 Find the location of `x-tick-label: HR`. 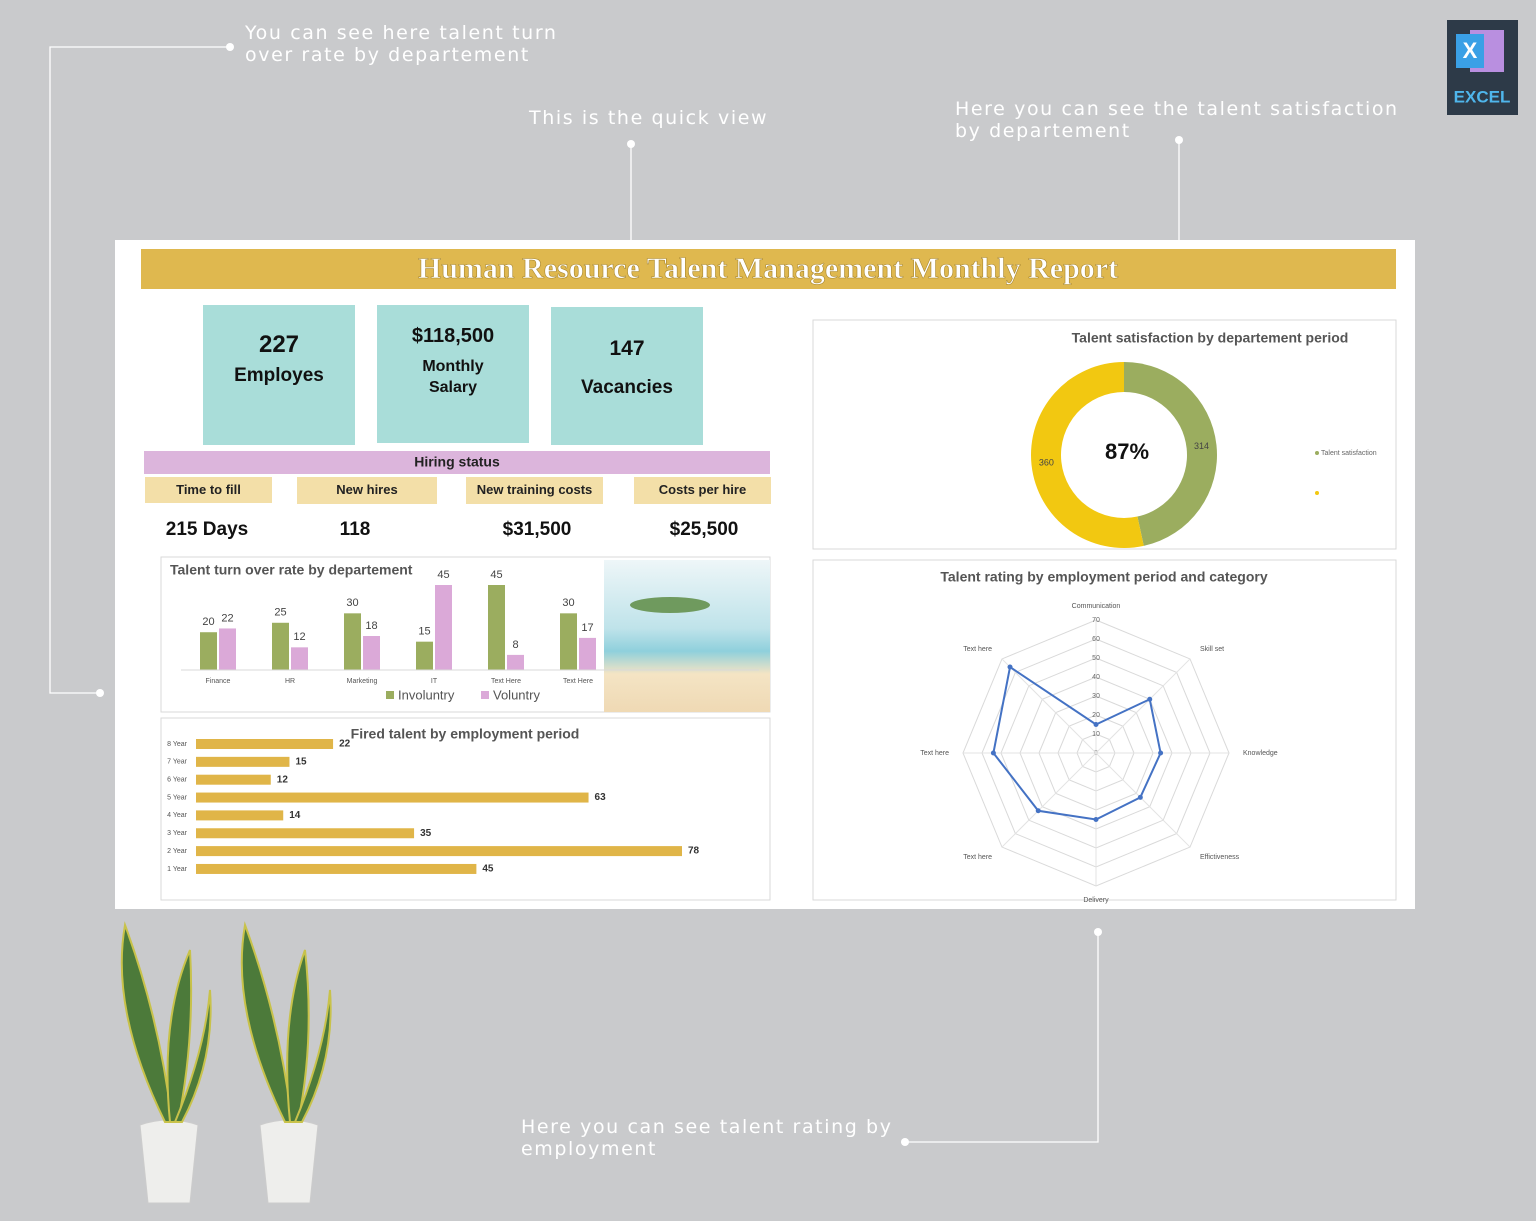

x-tick-label: HR is located at coordinates (290, 681).